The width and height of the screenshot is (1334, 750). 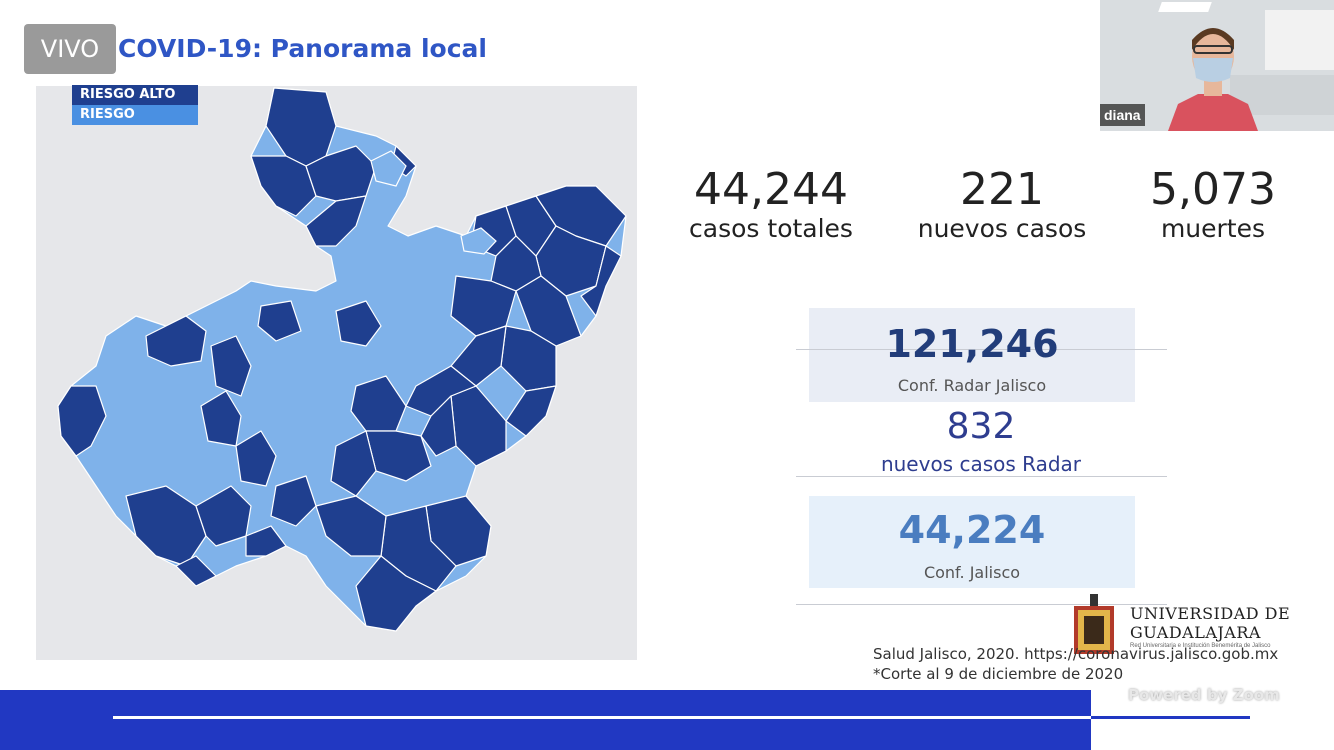 What do you see at coordinates (981, 464) in the screenshot?
I see `radar-new-label: nuevos casos Radar` at bounding box center [981, 464].